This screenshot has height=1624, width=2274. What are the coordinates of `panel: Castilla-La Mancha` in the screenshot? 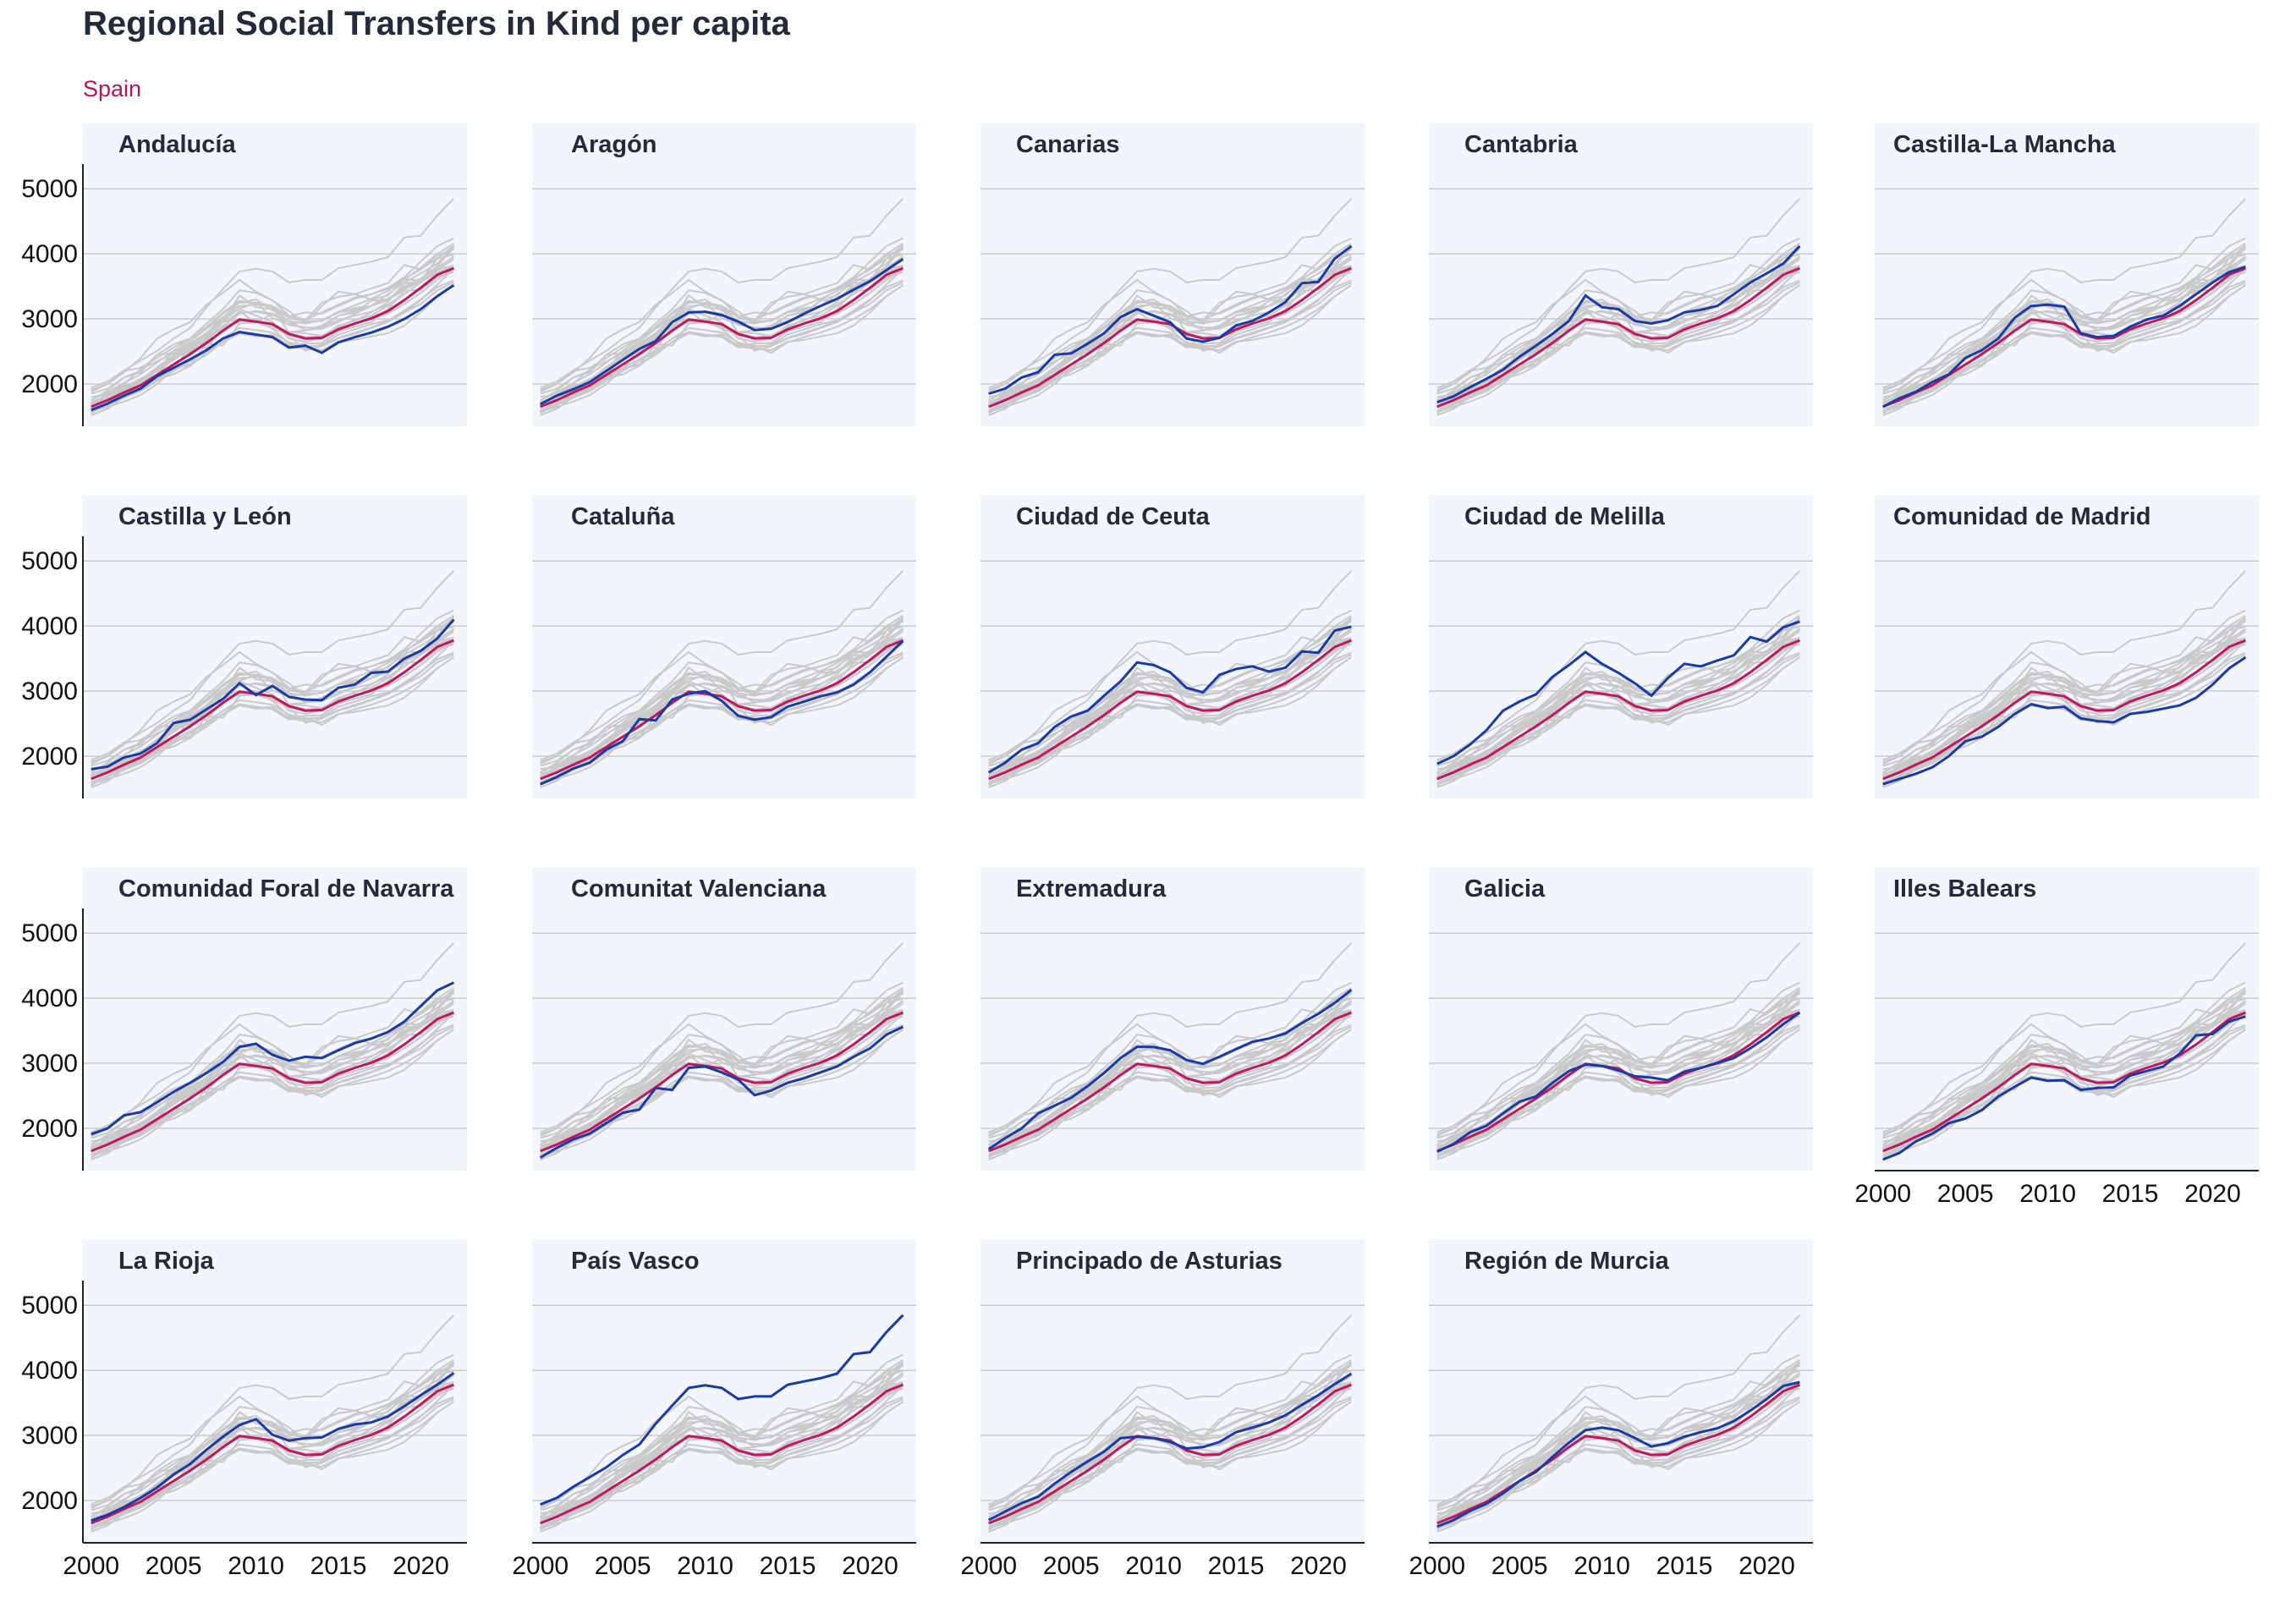 It's located at (2067, 275).